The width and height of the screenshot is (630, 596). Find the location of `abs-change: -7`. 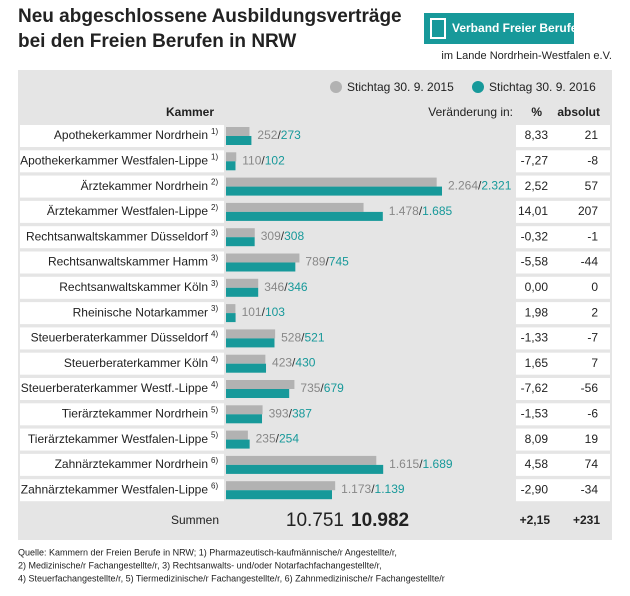

abs-change: -7 is located at coordinates (592, 338).